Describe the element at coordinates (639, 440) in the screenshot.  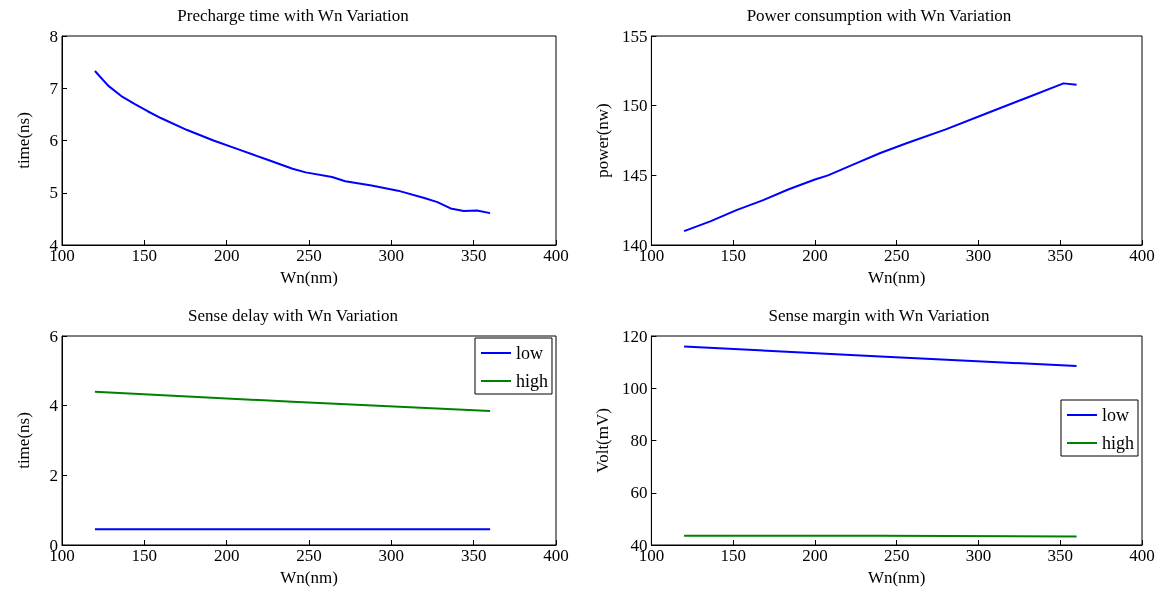
I see `y-tick-label: 80` at that location.